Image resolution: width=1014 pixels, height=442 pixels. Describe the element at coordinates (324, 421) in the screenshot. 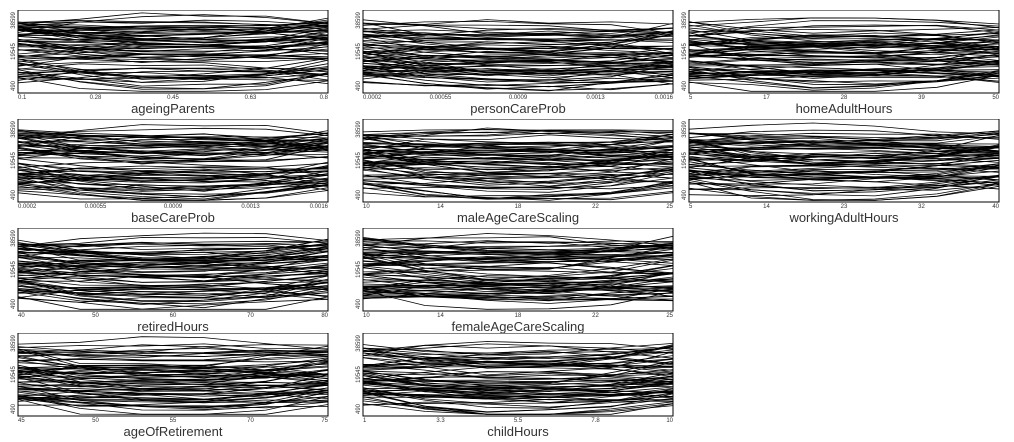

I see `x-tick-label: 75` at that location.